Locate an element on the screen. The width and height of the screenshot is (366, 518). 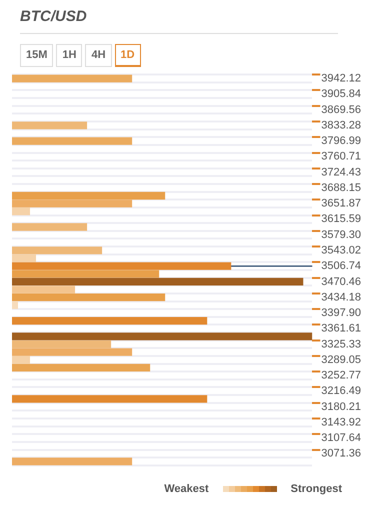
y-tick-label: 3651.87 is located at coordinates (341, 204).